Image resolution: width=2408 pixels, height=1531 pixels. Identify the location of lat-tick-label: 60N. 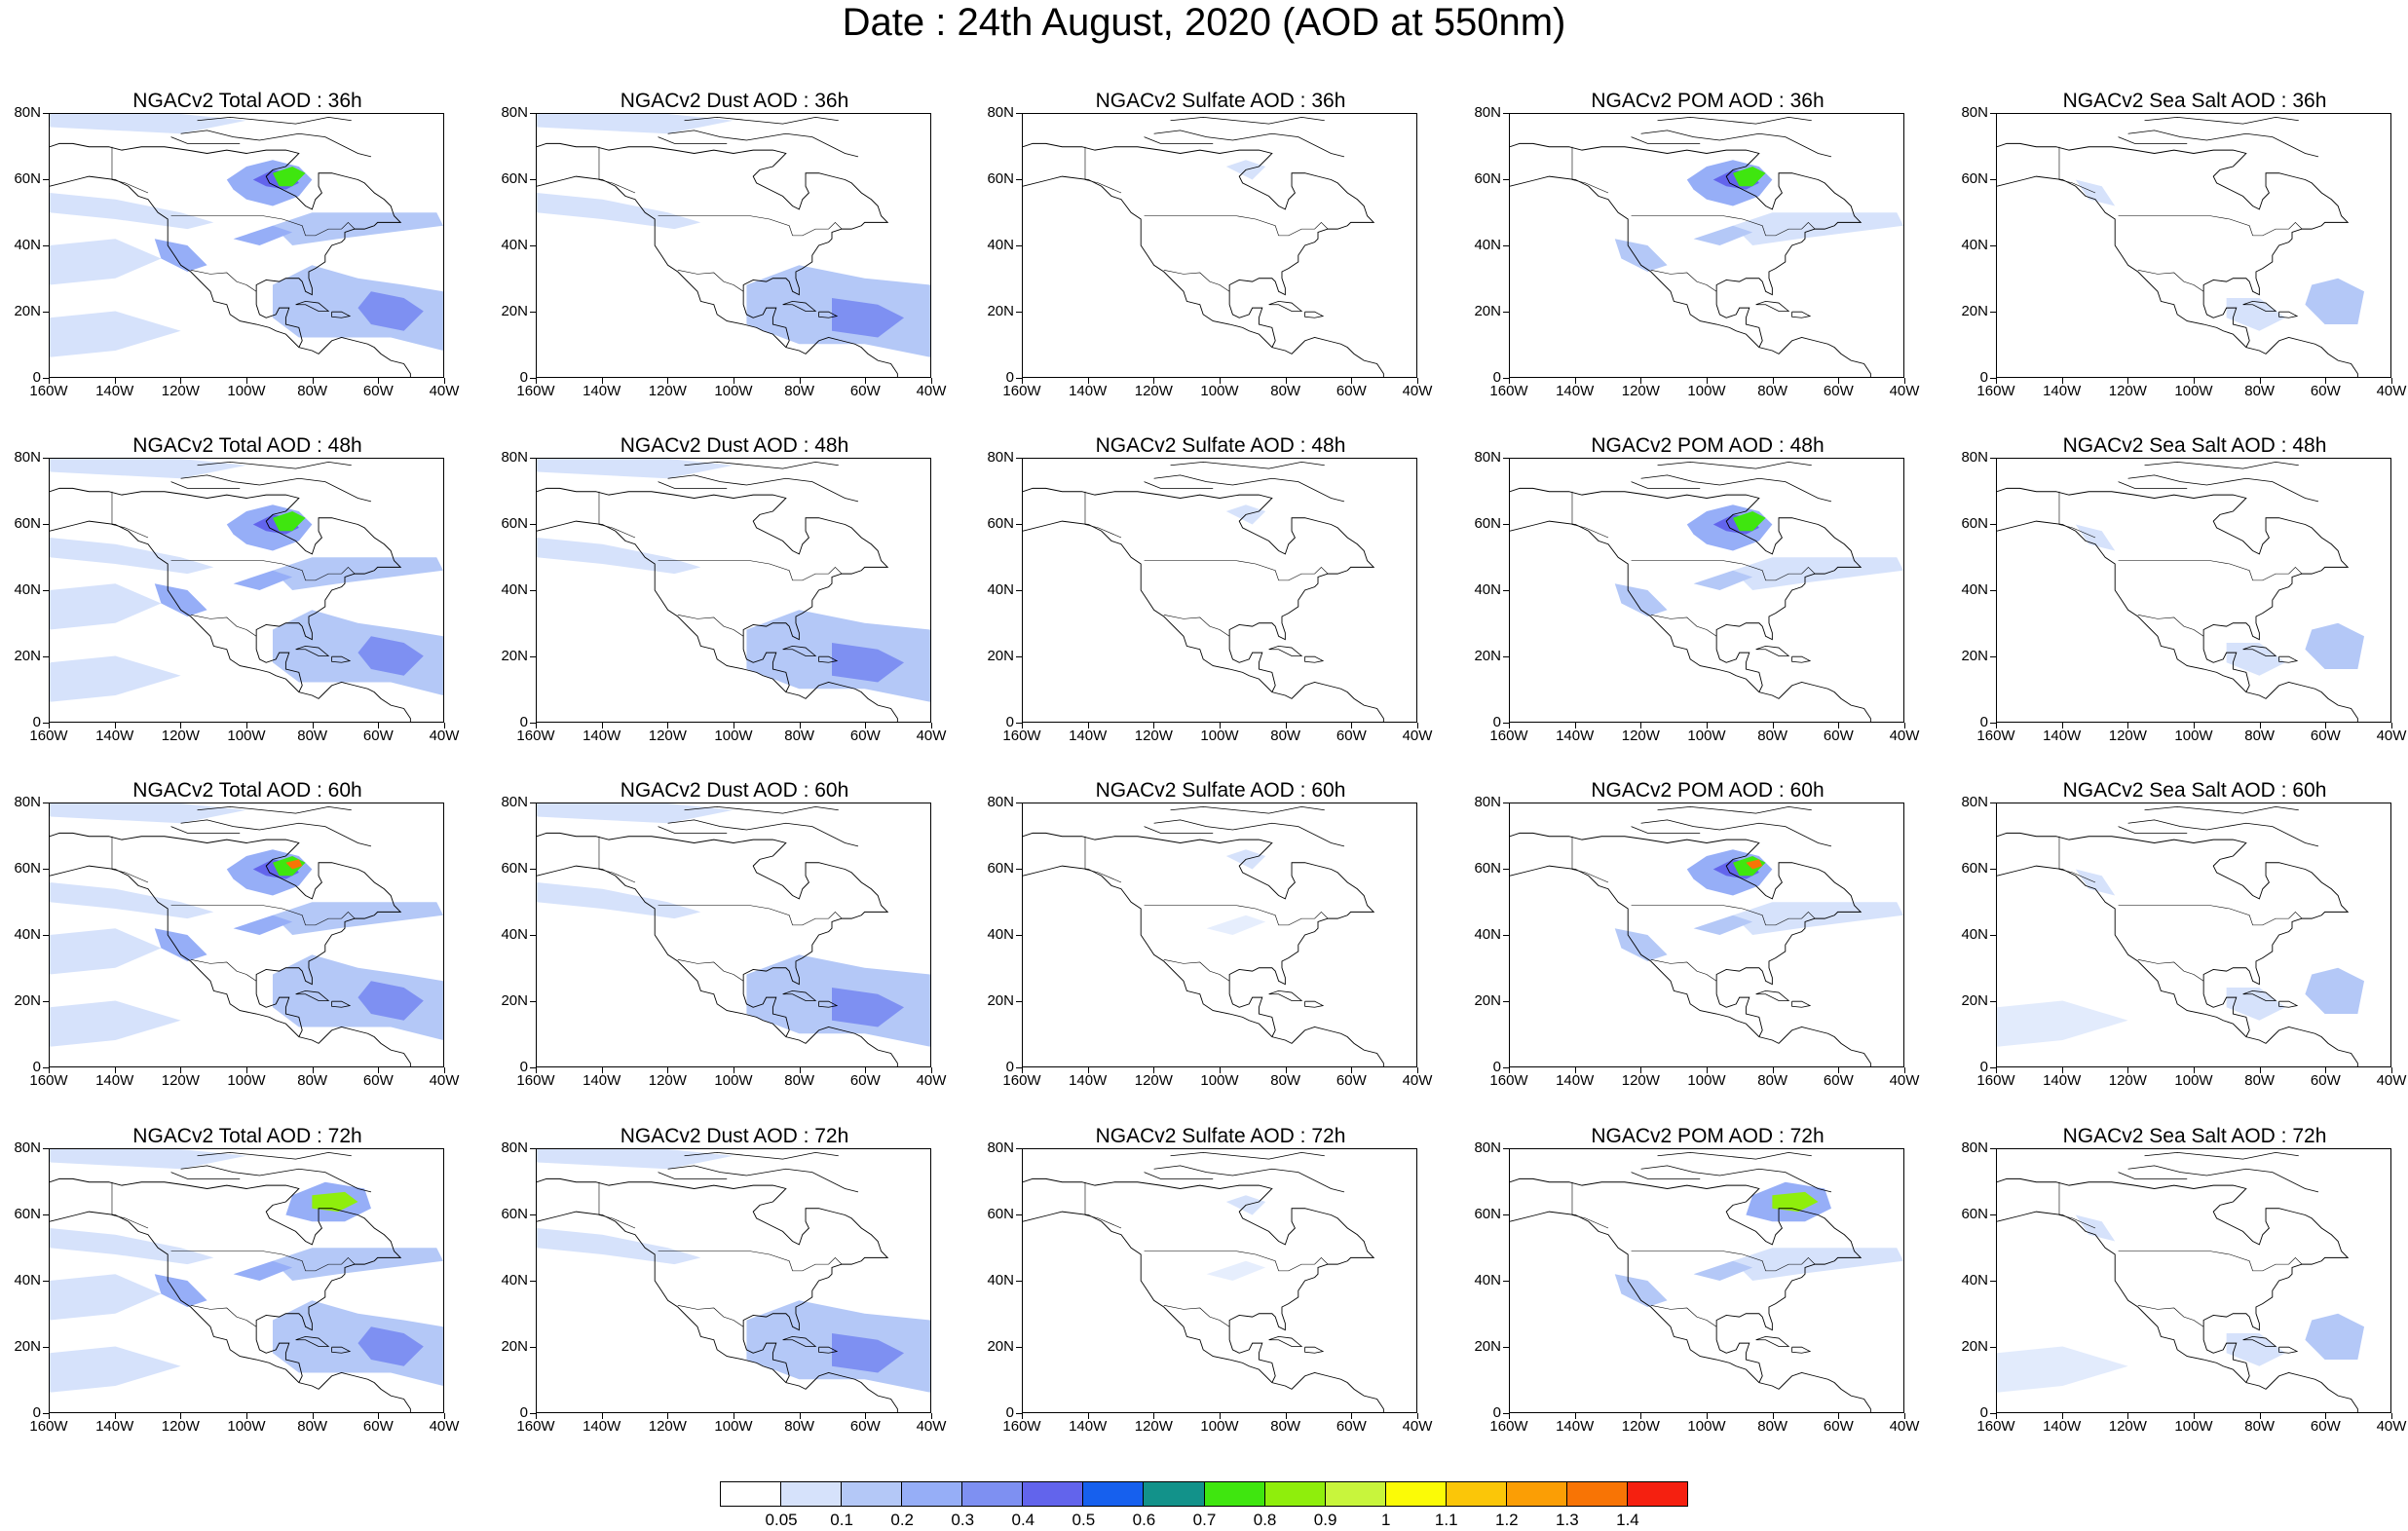
(1000, 523).